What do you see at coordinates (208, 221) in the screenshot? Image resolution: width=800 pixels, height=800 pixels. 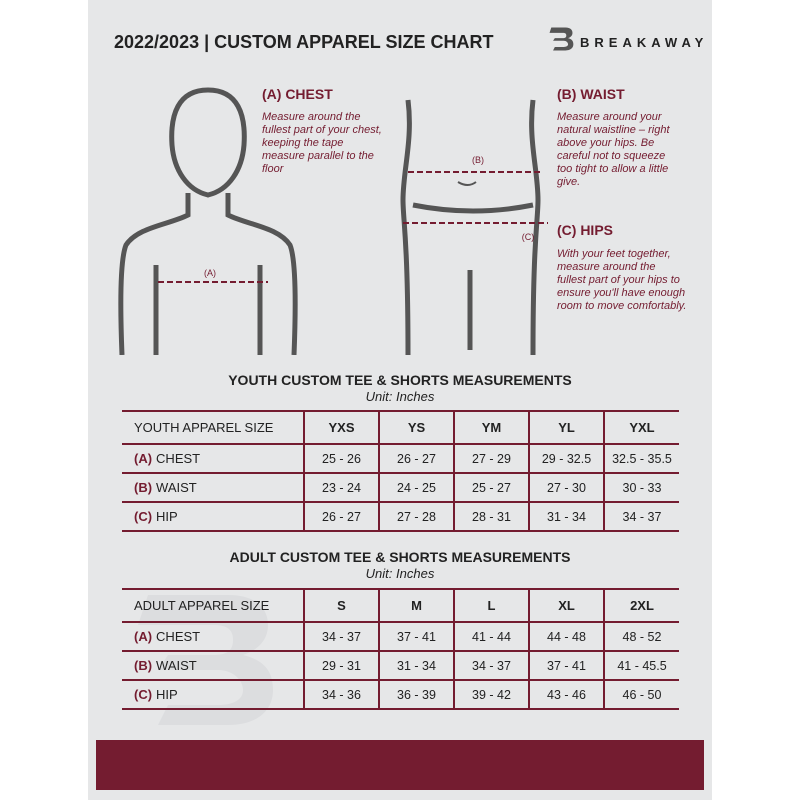 I see `chest-figure-illustration: (A)` at bounding box center [208, 221].